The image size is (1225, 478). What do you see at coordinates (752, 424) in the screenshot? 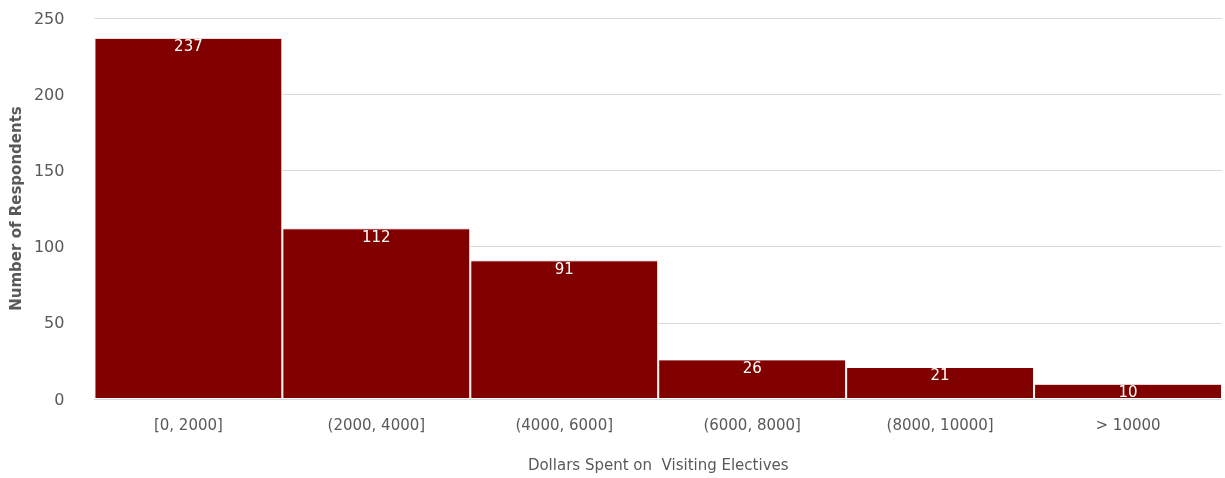
I see `x-tick-label: (6000, 8000]` at bounding box center [752, 424].